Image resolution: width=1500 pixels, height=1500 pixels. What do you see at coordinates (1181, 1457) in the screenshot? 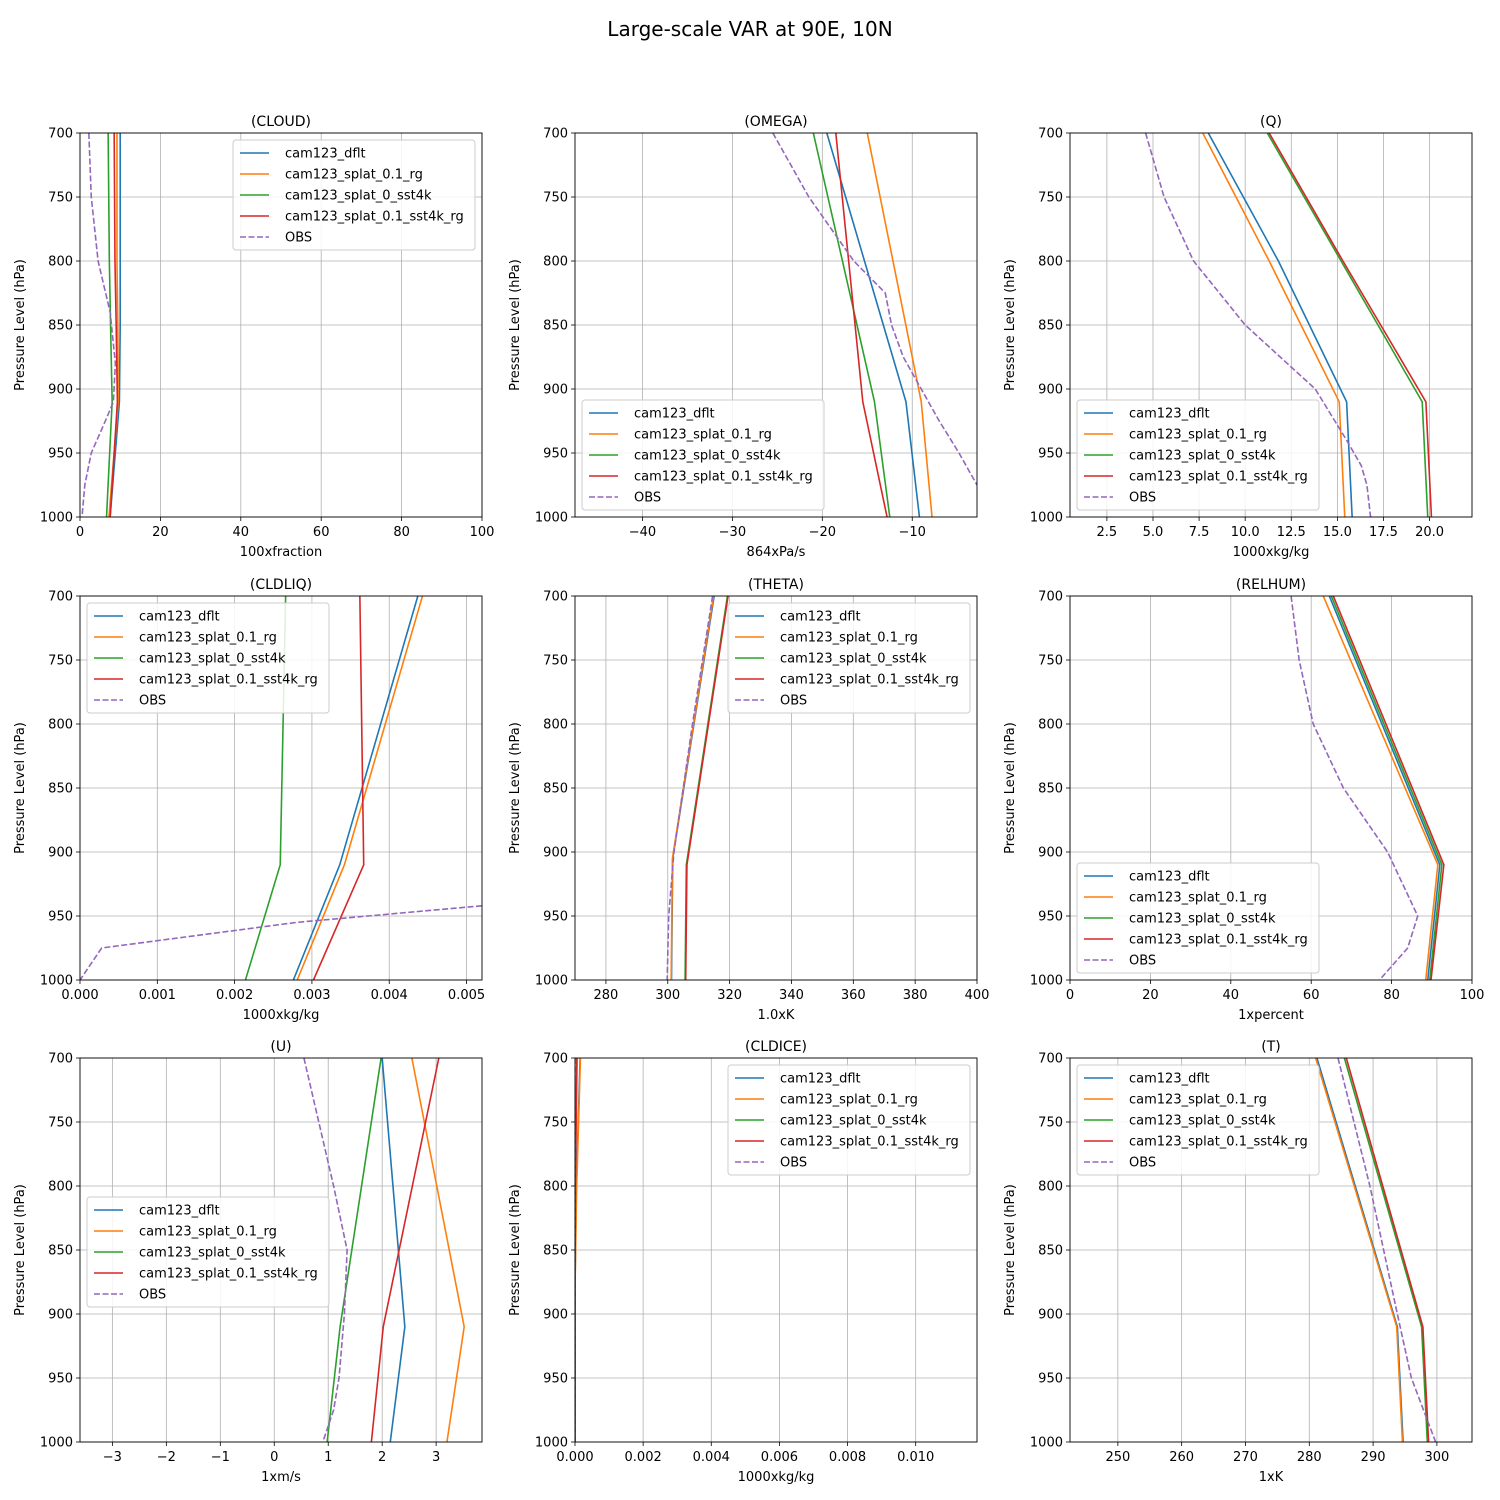
I see `x-tick-label: 260` at bounding box center [1181, 1457].